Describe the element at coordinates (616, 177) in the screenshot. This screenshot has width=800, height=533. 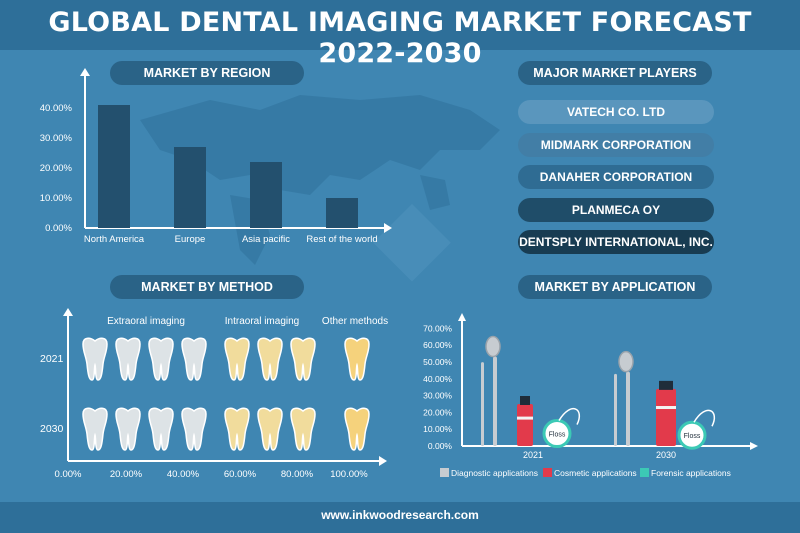
I see `player-item: DANAHER CORPORATION` at that location.